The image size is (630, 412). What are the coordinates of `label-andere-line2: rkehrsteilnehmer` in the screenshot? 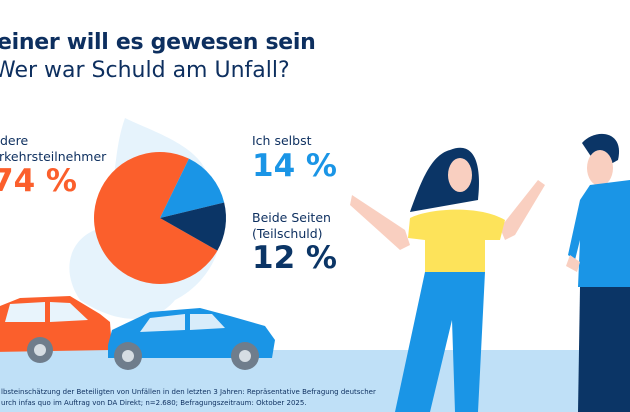 It's located at (53, 156).